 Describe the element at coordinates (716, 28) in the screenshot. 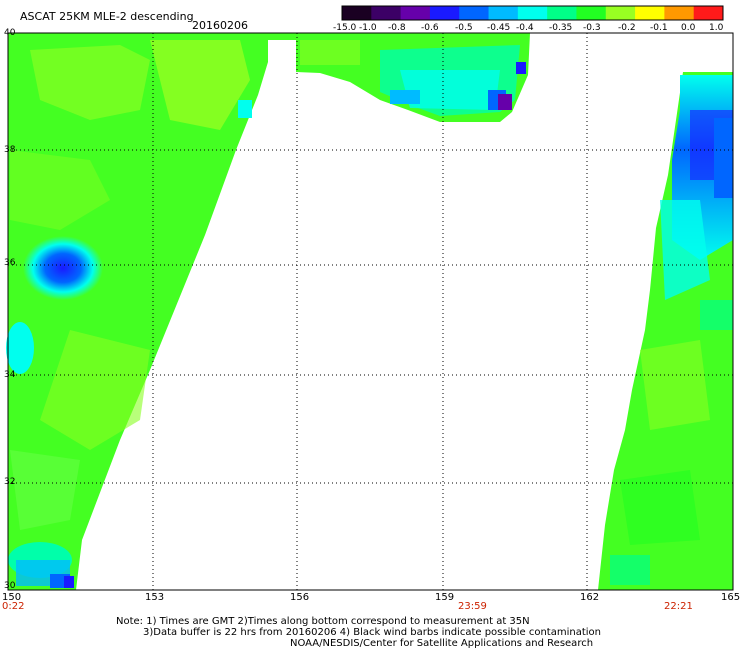

I see `colorbar-label: 1.0` at that location.